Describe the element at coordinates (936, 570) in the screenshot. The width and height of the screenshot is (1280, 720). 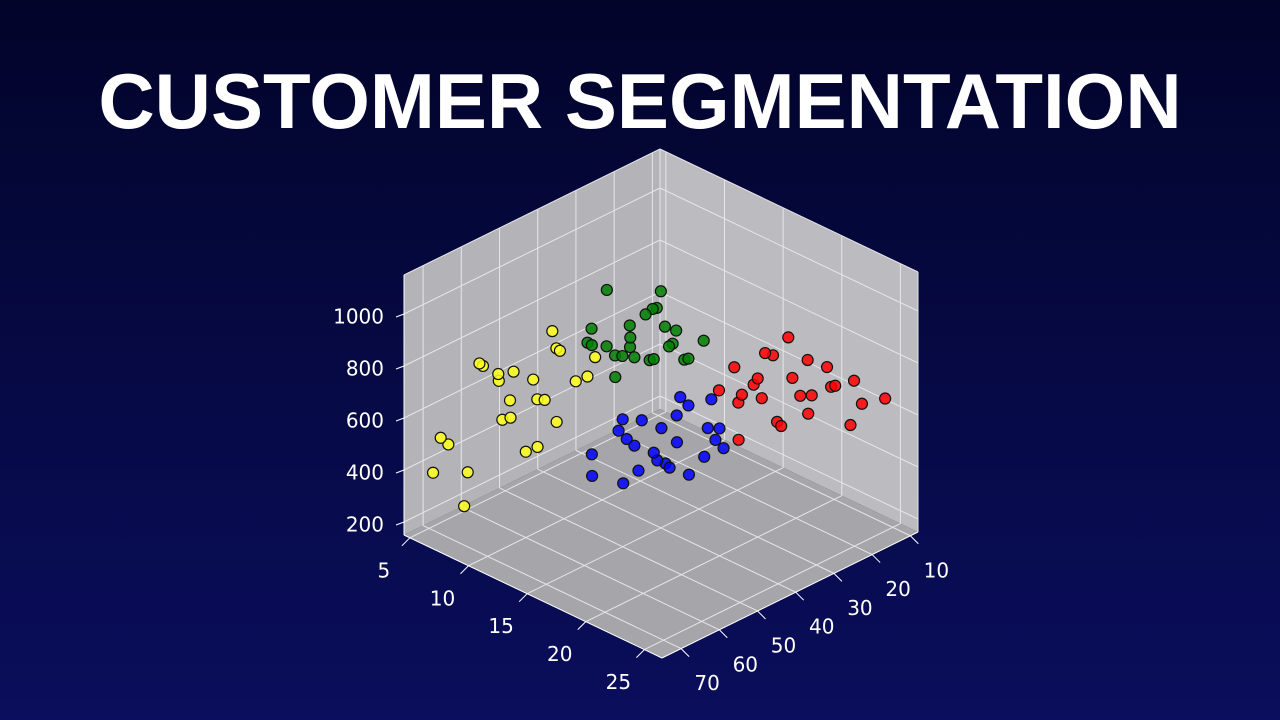
I see `y-tick-label: 10` at that location.